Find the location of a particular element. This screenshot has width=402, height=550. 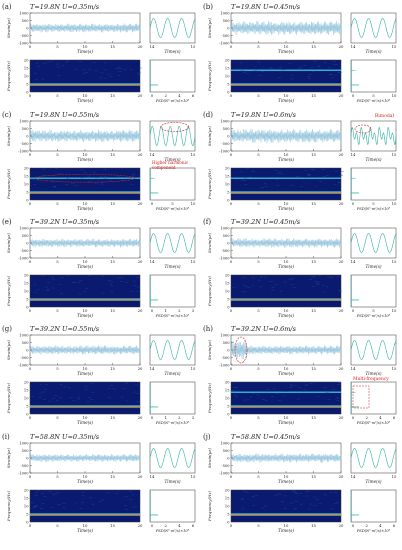

x-tick-label: 0 is located at coordinates (30, 261).